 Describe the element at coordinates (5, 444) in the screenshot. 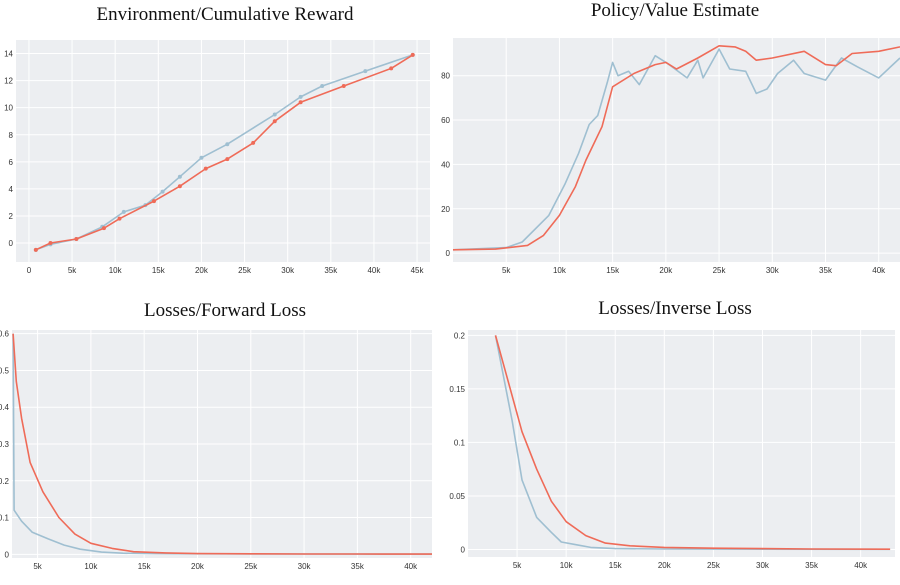

I see `y-tick-label: 0.3` at that location.